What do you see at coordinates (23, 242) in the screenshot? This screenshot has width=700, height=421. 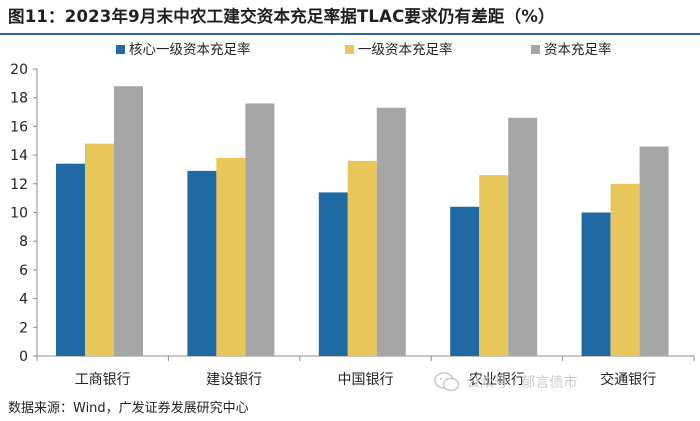 I see `y-tick-label: 8` at bounding box center [23, 242].